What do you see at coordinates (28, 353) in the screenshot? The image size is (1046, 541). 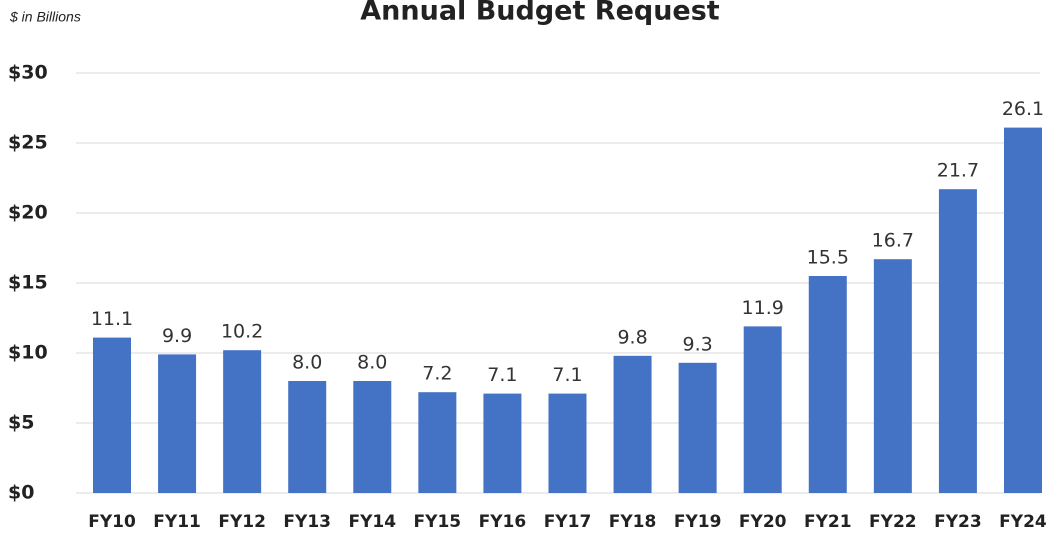 I see `y-tick-label: $10` at bounding box center [28, 353].